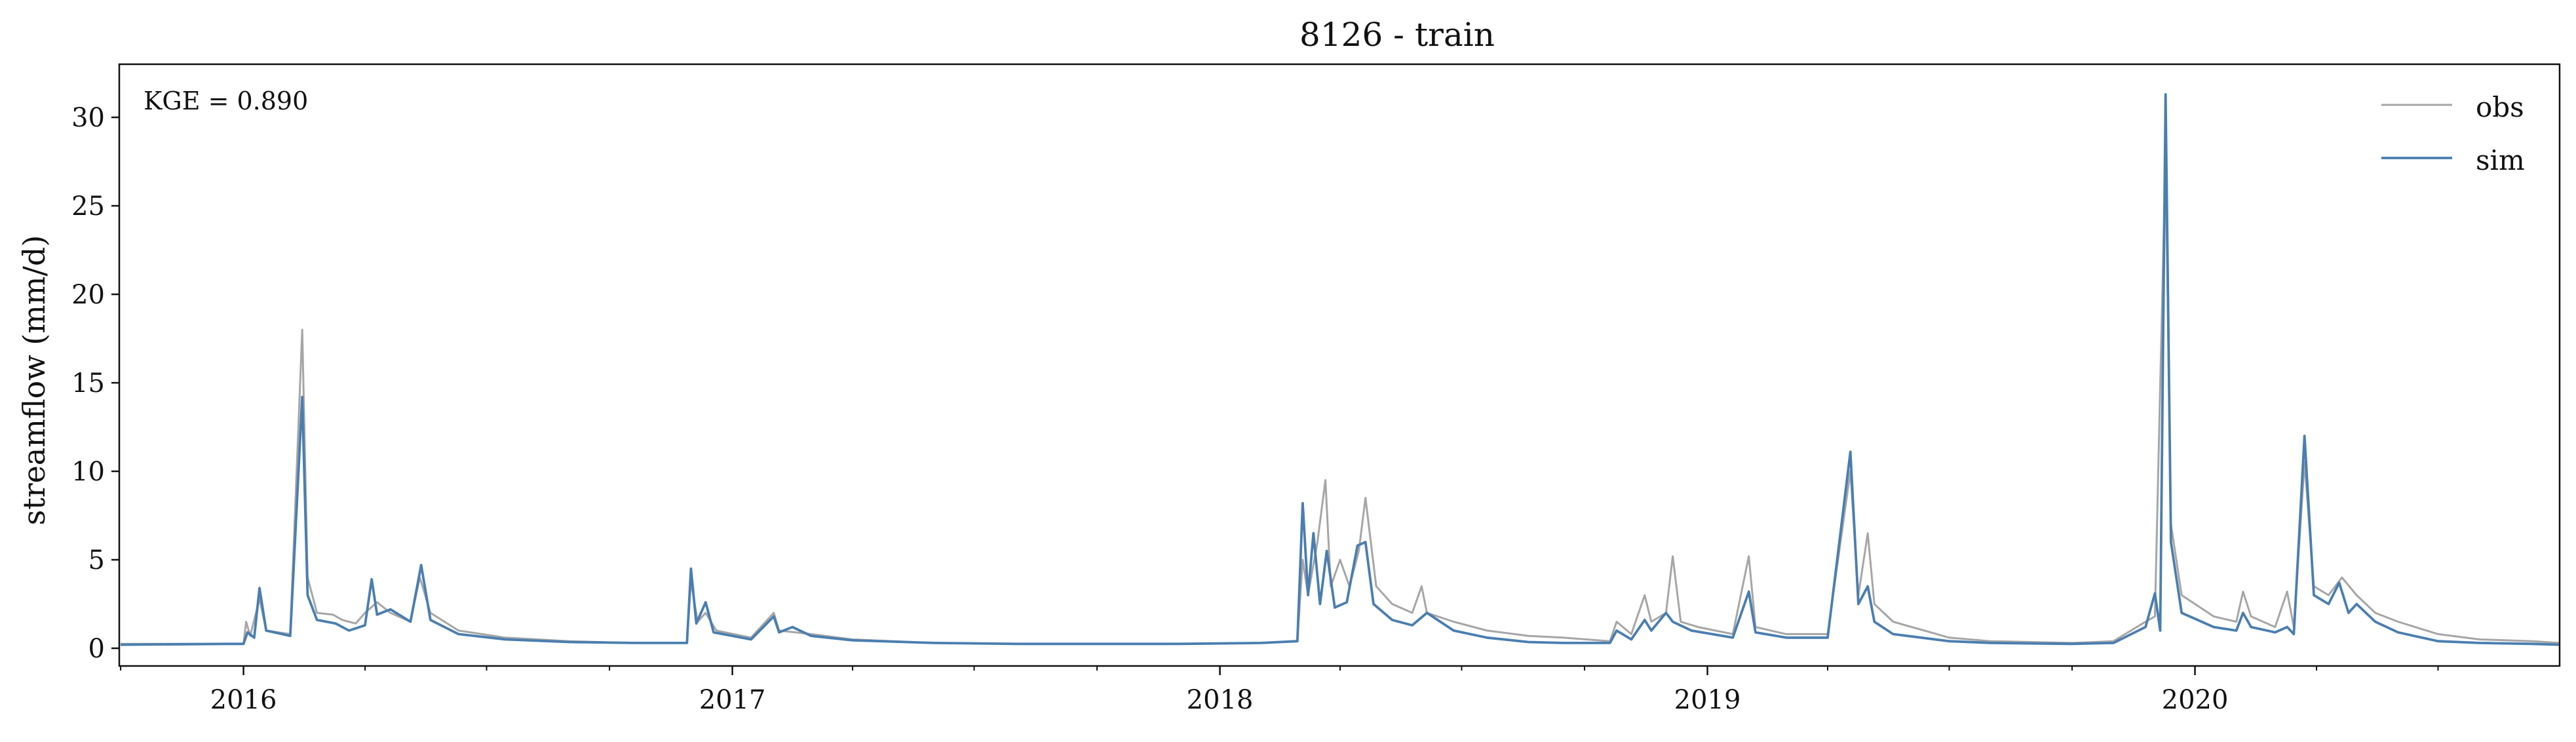 This screenshot has height=742, width=2576. I want to click on legend-sim-label: sim, so click(2500, 160).